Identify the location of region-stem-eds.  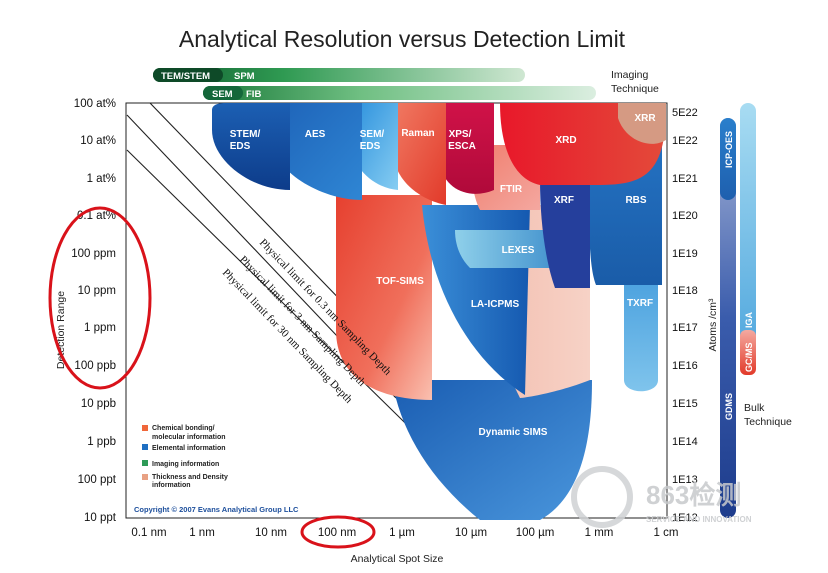
(251, 146).